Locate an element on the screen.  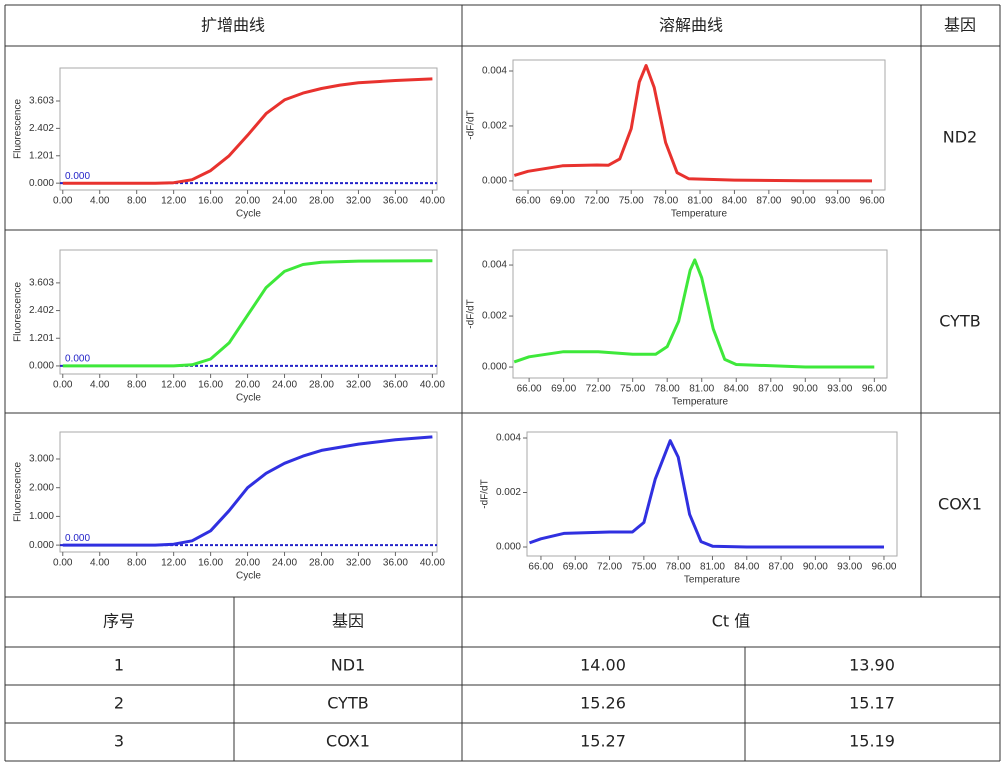
summary-header: 基因 is located at coordinates (348, 621).